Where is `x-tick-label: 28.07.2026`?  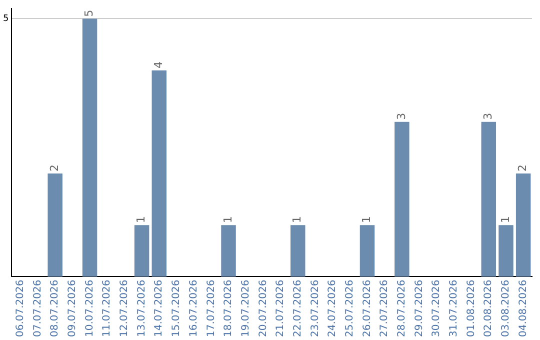 x-tick-label: 28.07.2026 is located at coordinates (402, 309).